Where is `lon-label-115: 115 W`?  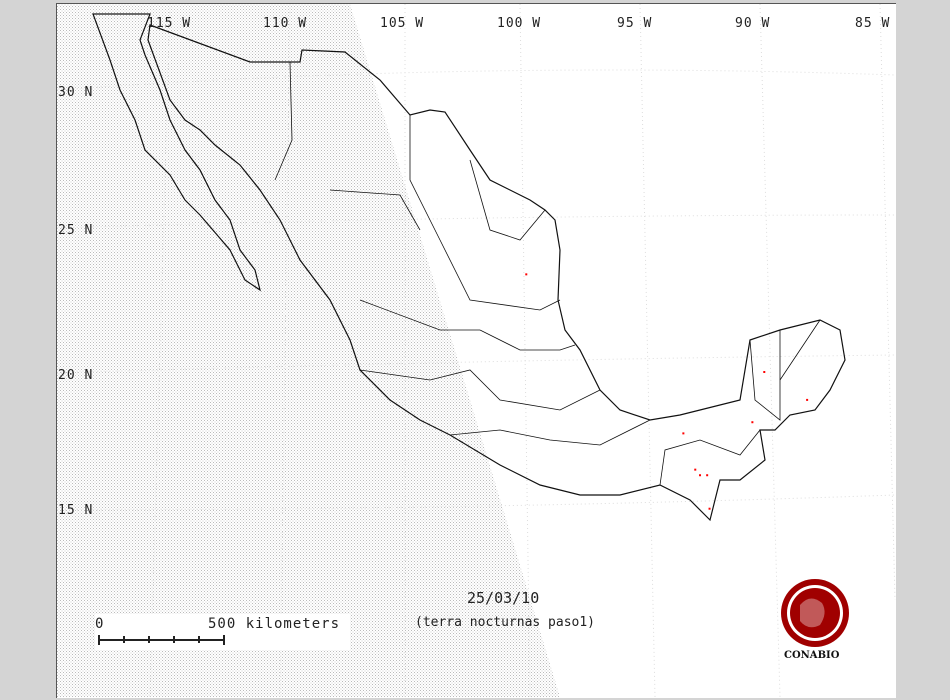
lon-label-115: 115 W is located at coordinates (169, 23).